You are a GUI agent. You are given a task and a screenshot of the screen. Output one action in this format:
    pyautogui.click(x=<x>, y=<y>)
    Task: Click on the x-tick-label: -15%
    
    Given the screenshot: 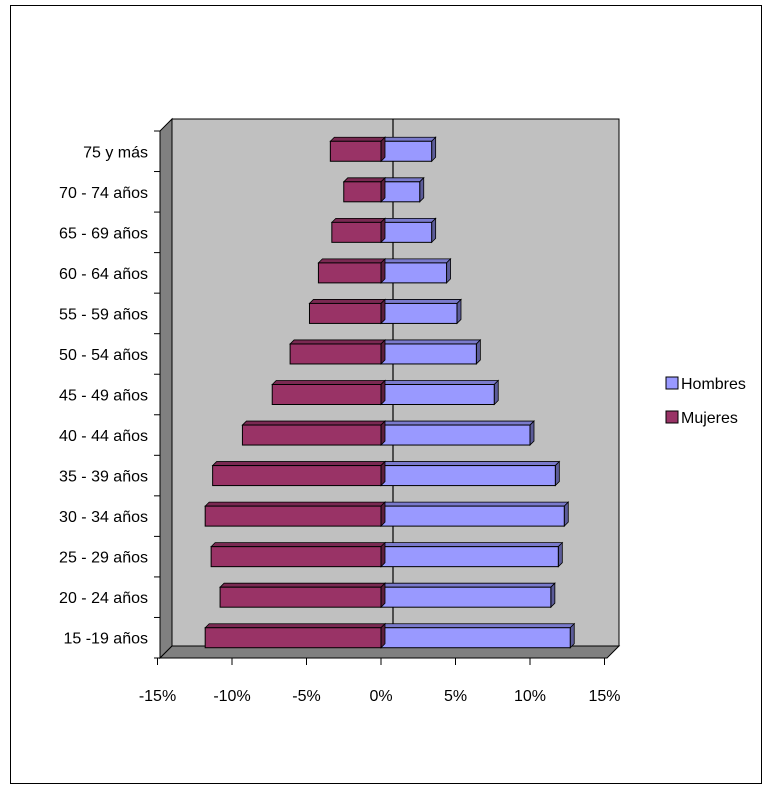 What is the action you would take?
    pyautogui.click(x=157, y=696)
    